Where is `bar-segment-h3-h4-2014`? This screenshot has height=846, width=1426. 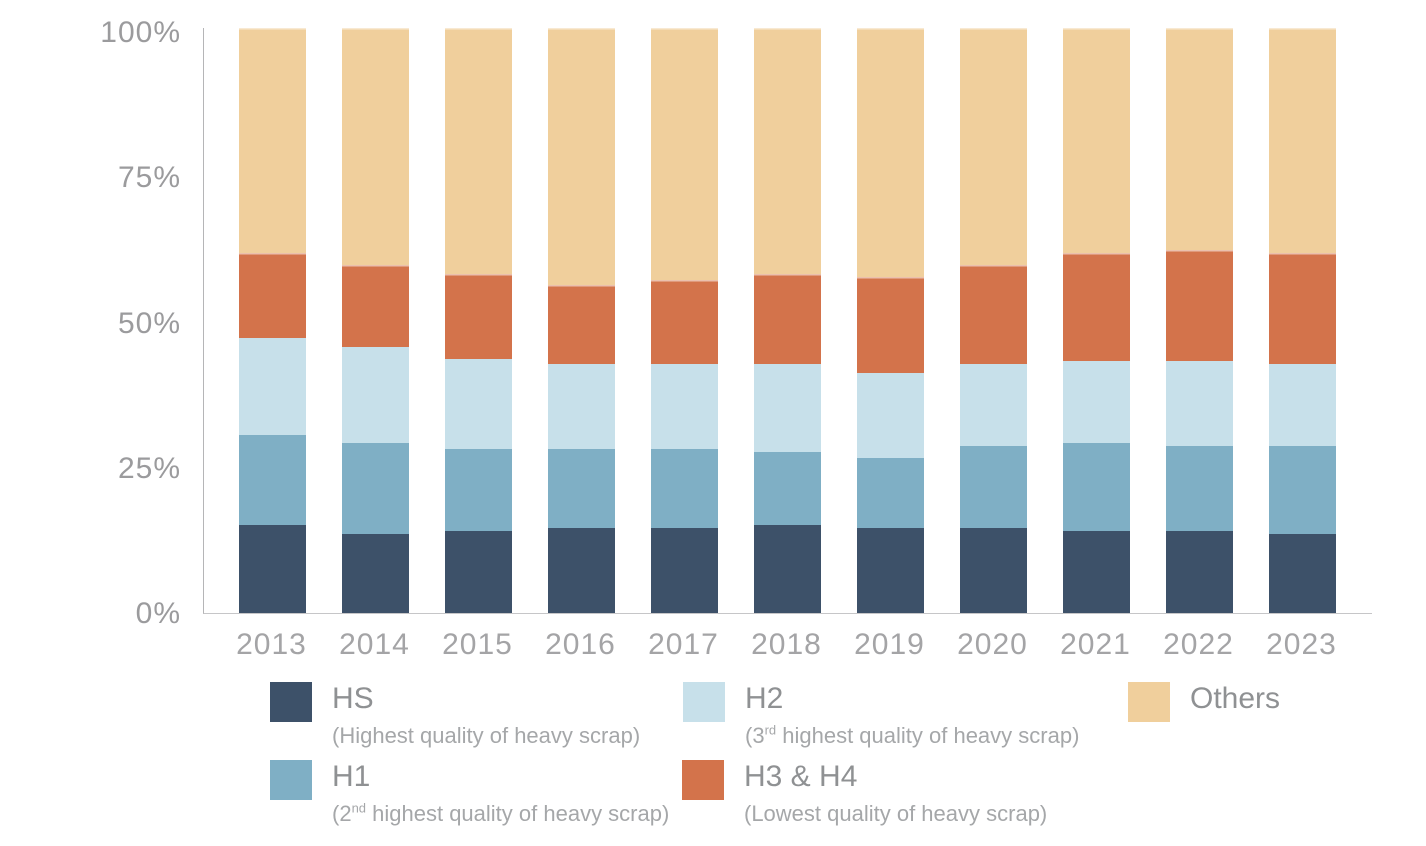
bar-segment-h3-h4-2014 is located at coordinates (375, 305).